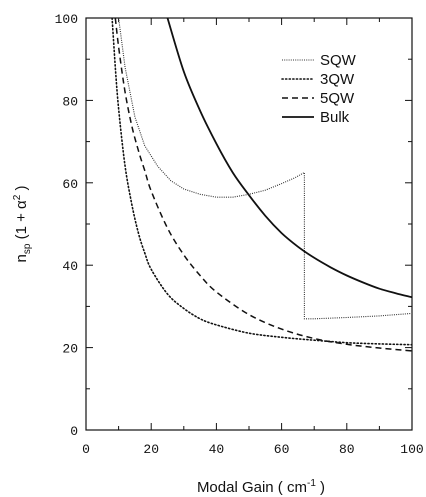 The height and width of the screenshot is (497, 426). What do you see at coordinates (347, 449) in the screenshot?
I see `x-tick-label: 80` at bounding box center [347, 449].